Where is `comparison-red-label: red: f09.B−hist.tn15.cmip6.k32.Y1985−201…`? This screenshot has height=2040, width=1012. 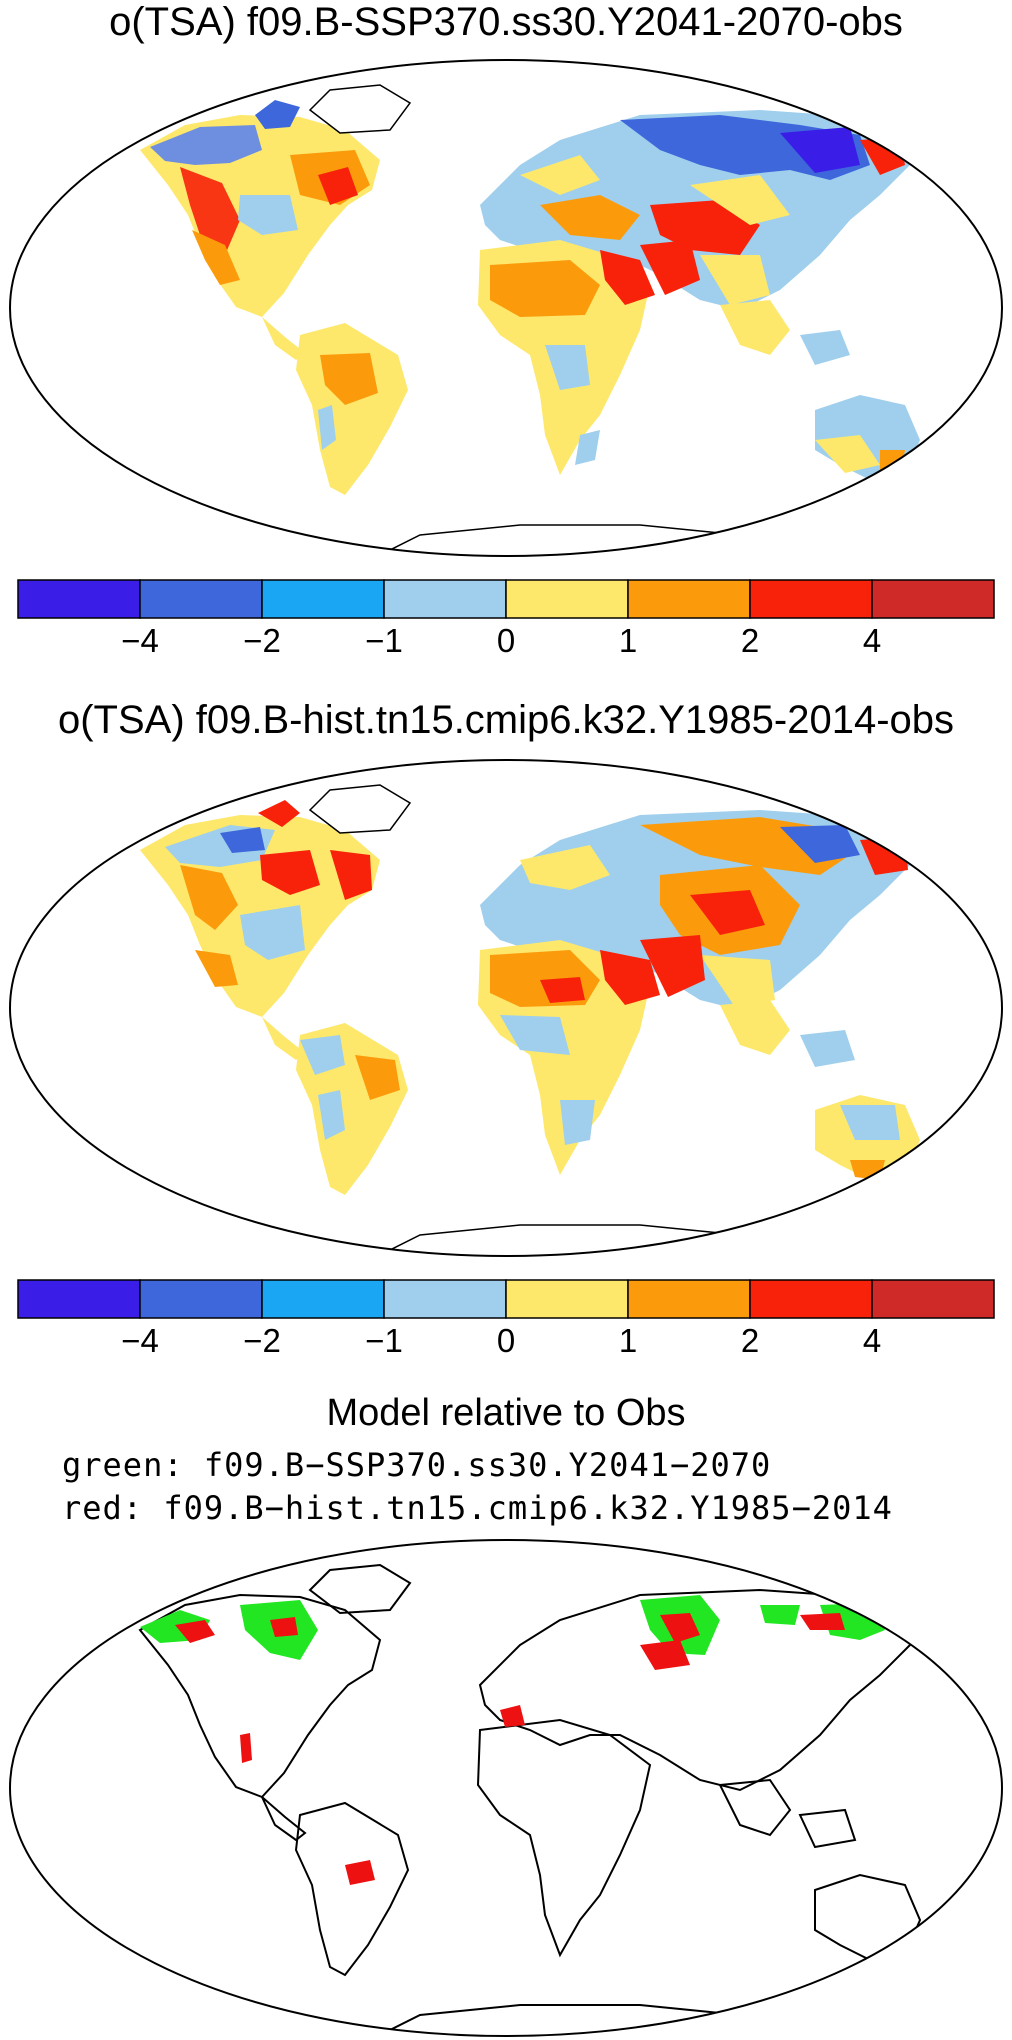
comparison-red-label: red: f09.B−hist.tn15.cmip6.k32.Y1985−201… is located at coordinates (477, 1508).